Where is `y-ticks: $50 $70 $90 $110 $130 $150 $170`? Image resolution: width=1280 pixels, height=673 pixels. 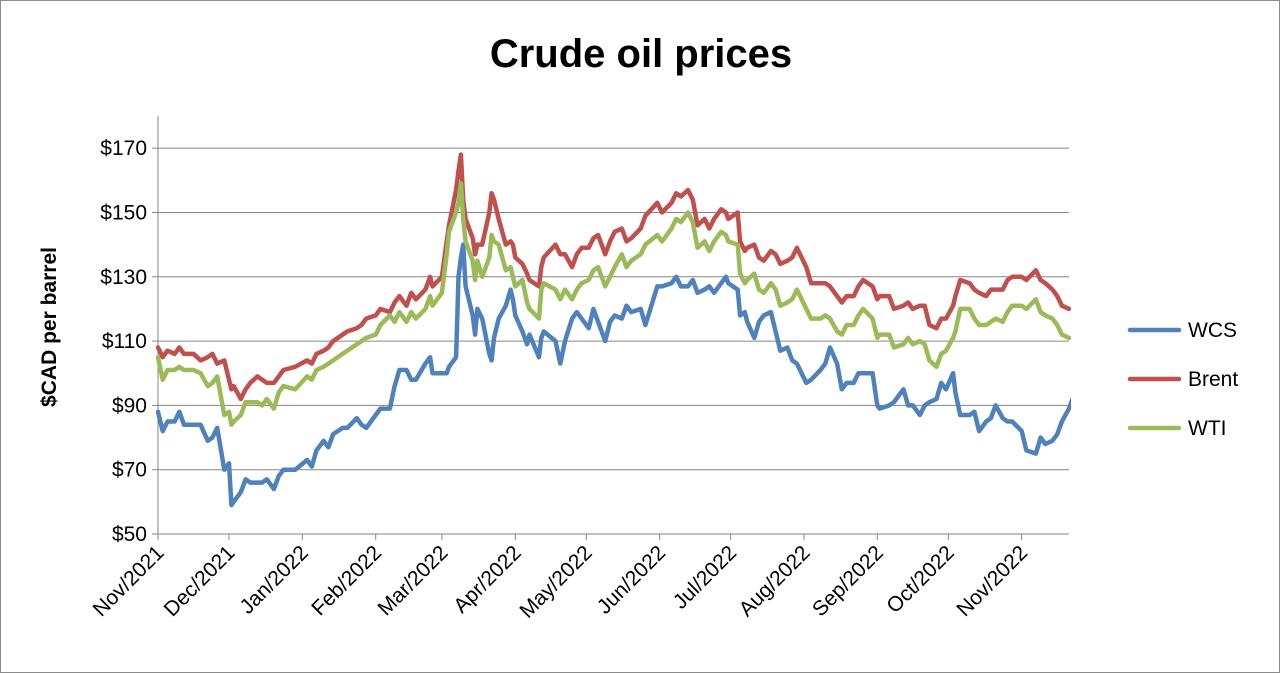
y-ticks: $50 $70 $90 $110 $130 $150 $170 is located at coordinates (129, 341).